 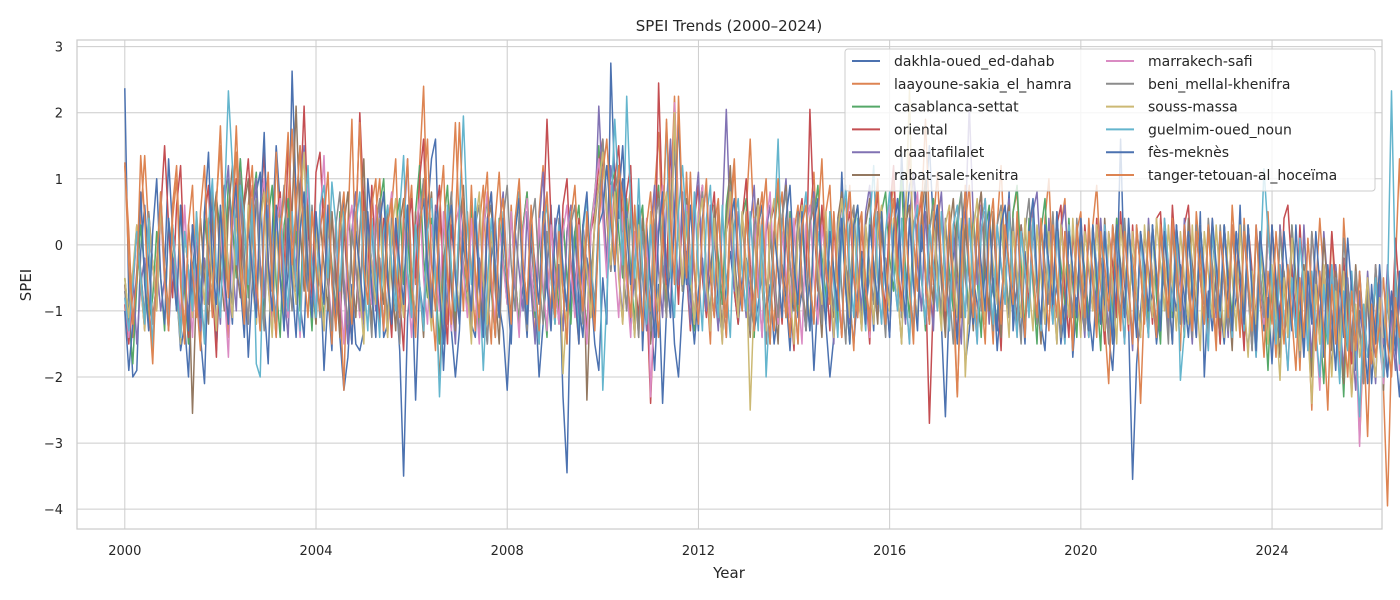 What do you see at coordinates (729, 26) in the screenshot?
I see `chart-title: SPEI Trends (2000–2024)` at bounding box center [729, 26].